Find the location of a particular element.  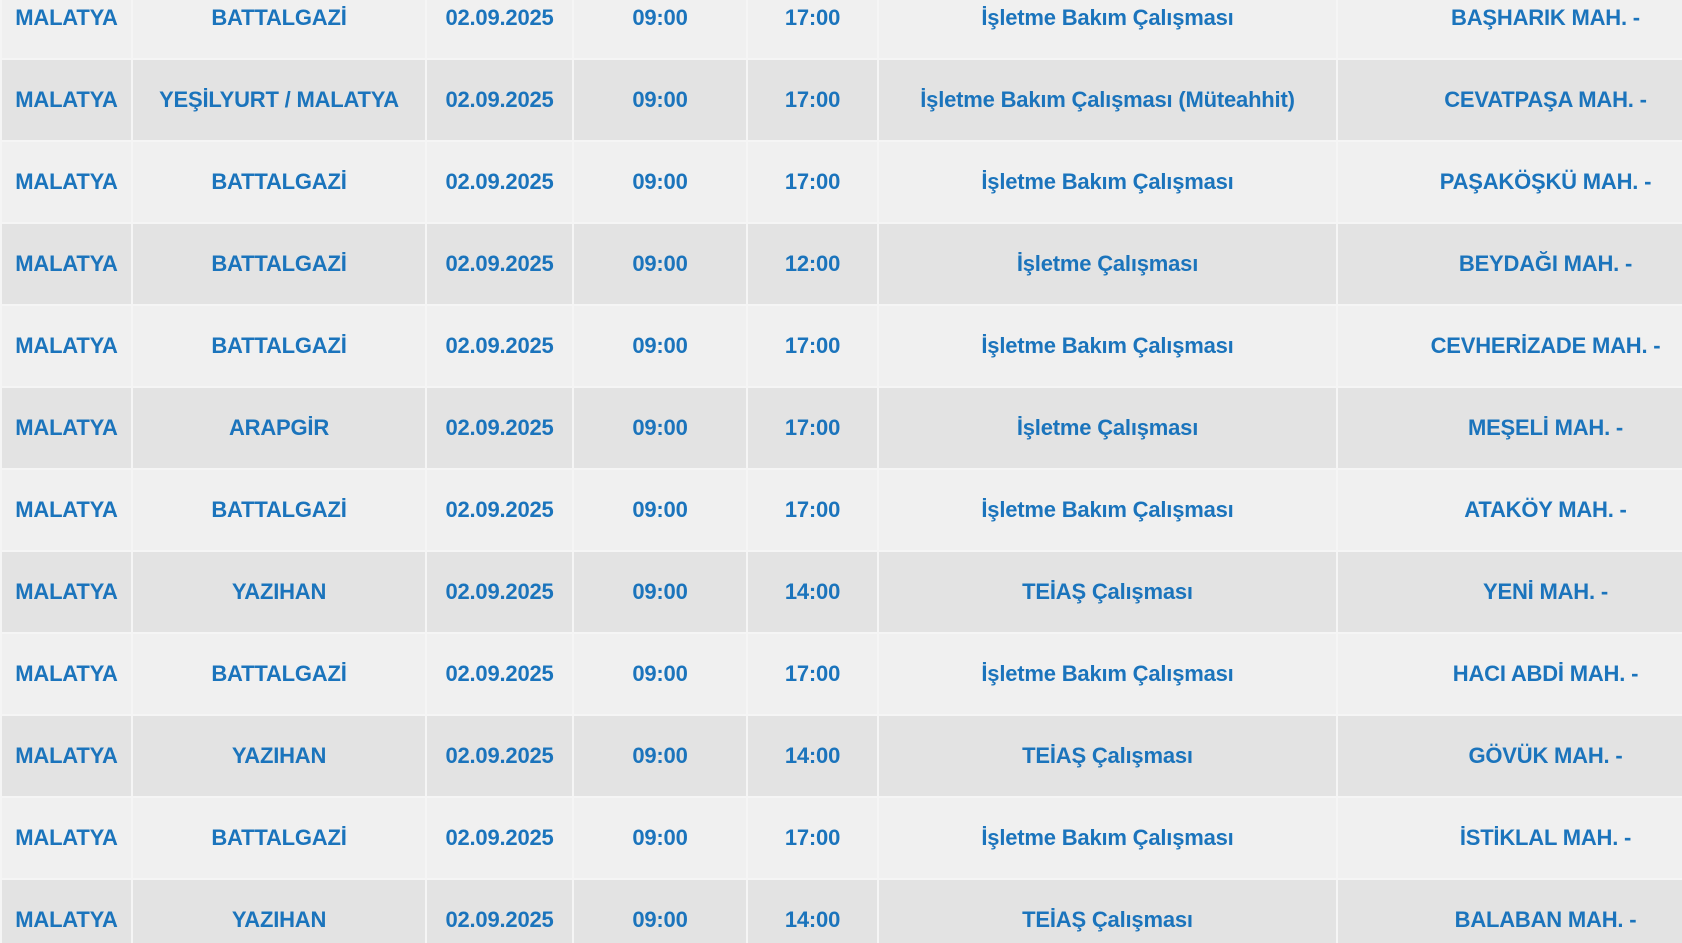

neighborhood-cell: MEŞELİ MAH. - is located at coordinates (1510, 428).